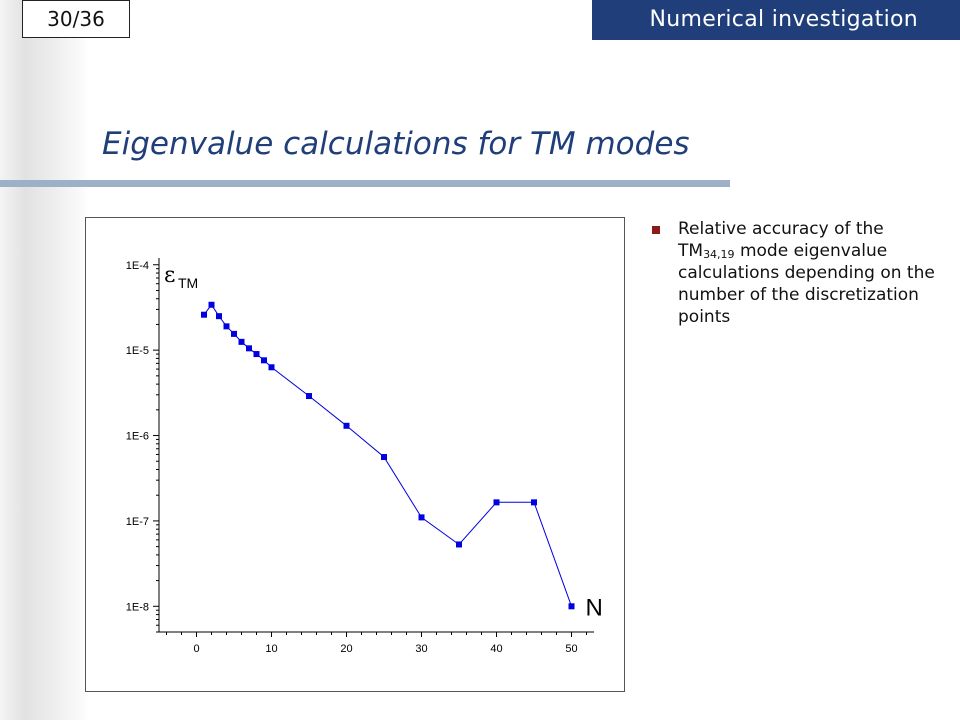 The image size is (960, 720). What do you see at coordinates (196, 649) in the screenshot?
I see `x-tick-label: 0` at bounding box center [196, 649].